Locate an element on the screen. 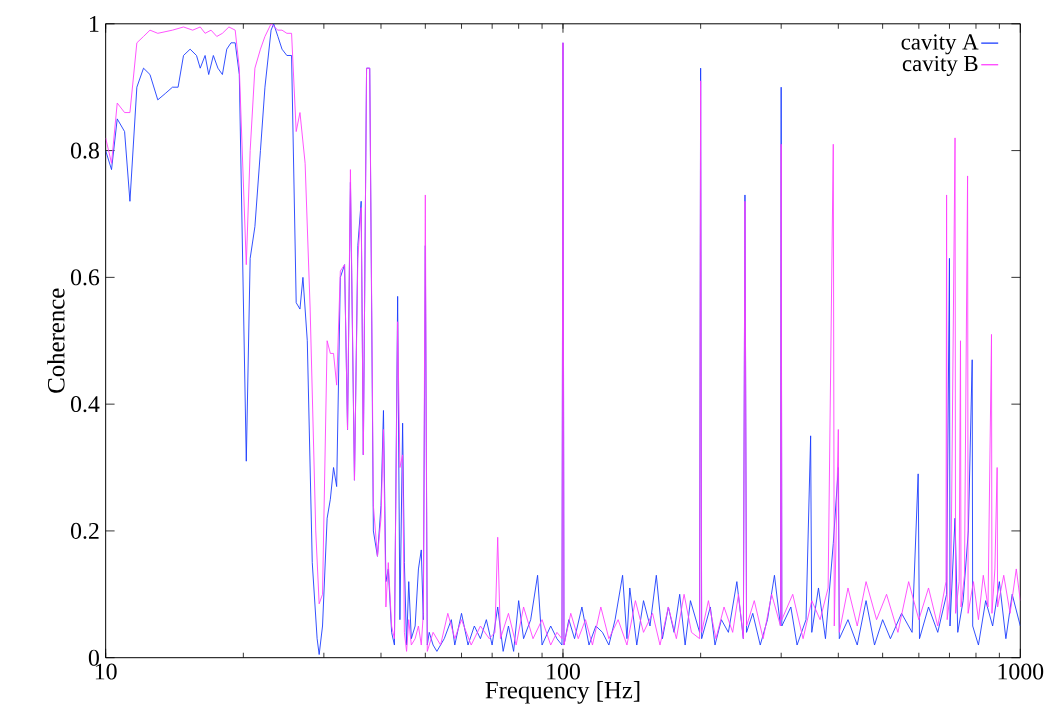 The image size is (1056, 723). legend-label: cavity B is located at coordinates (940, 65).